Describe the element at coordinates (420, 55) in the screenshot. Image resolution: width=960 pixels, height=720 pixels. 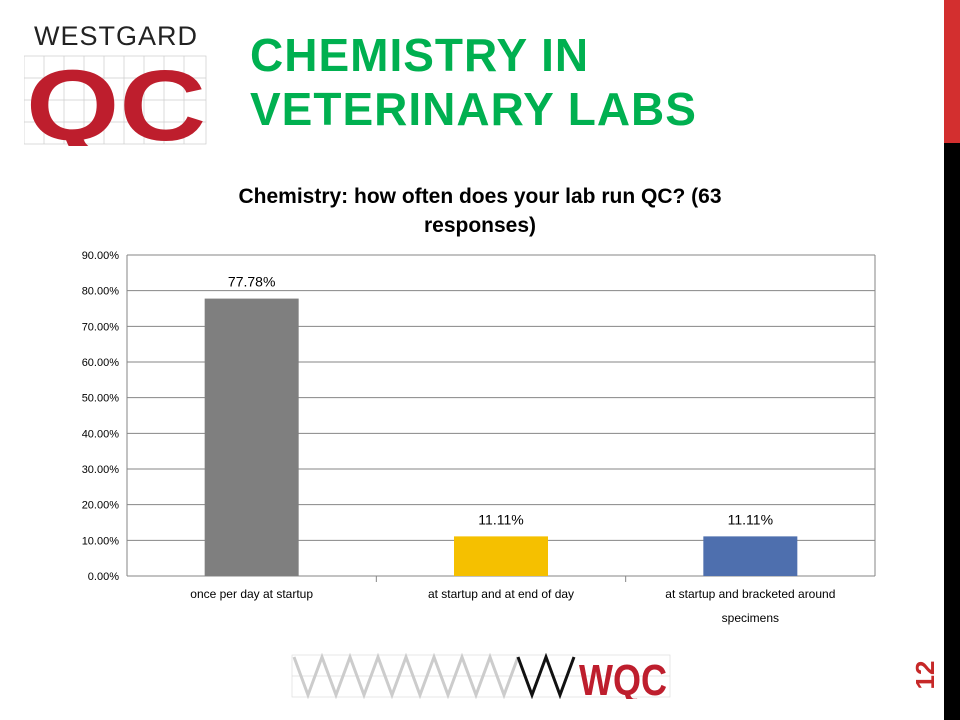
I see `slide-title-line1: CHEMISTRY IN` at that location.